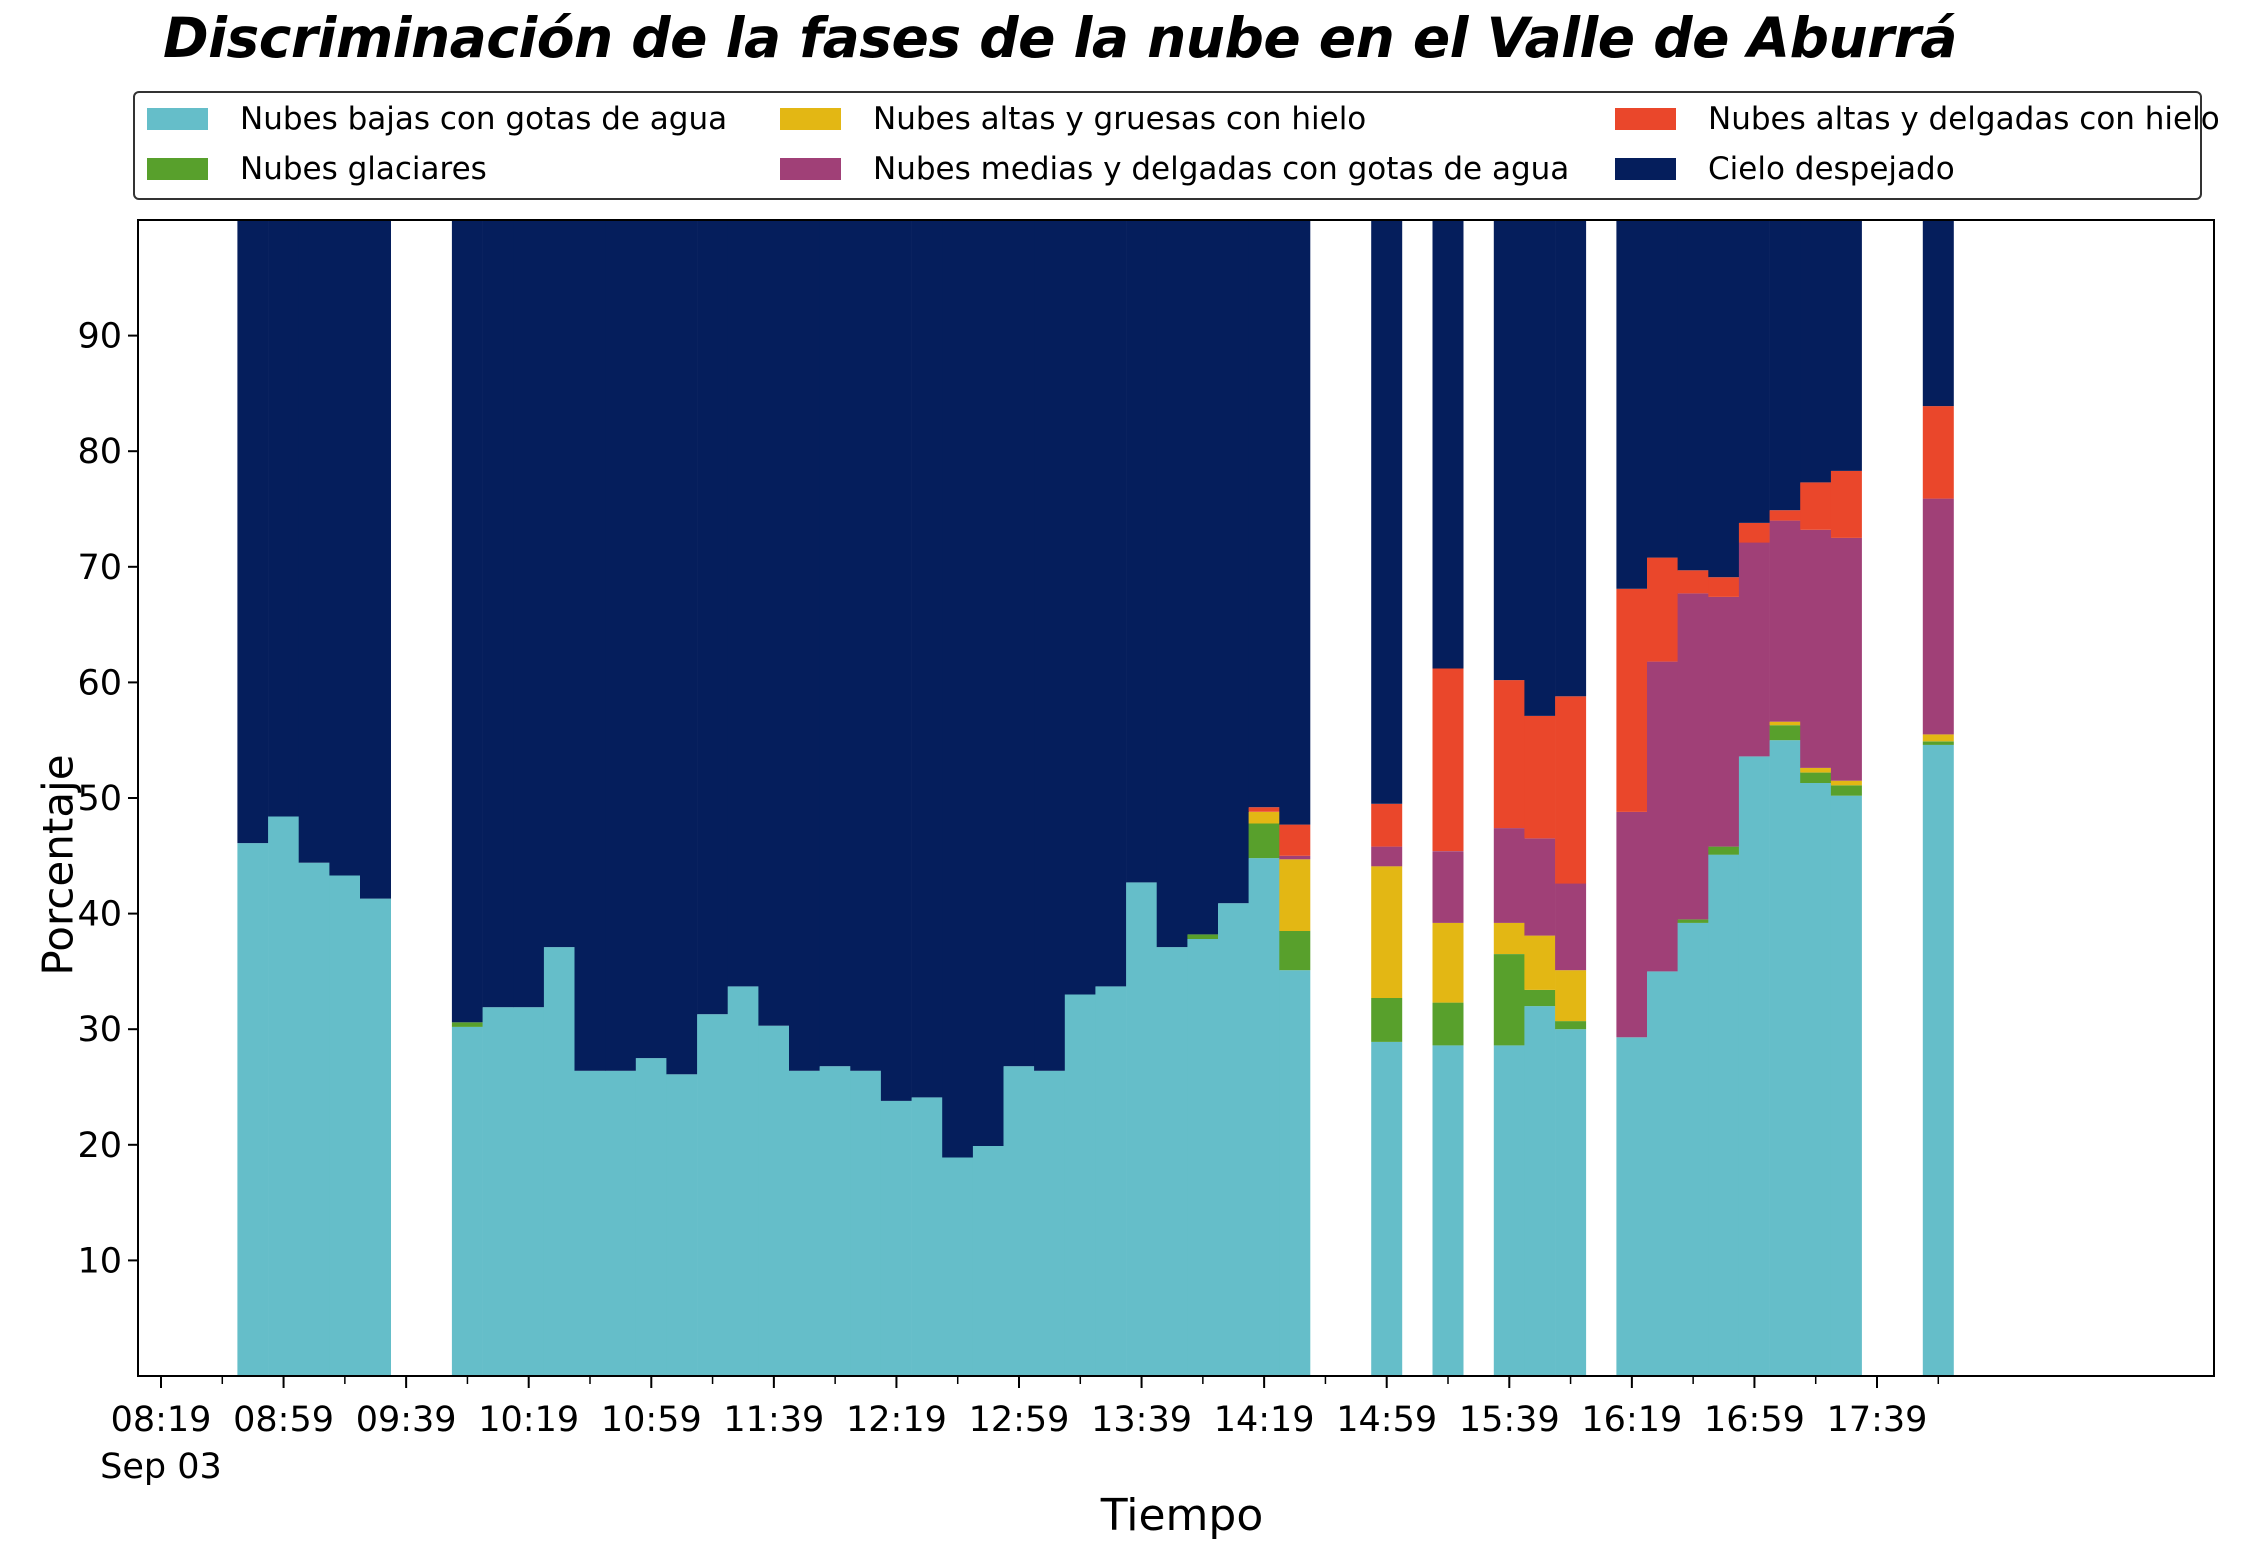 This screenshot has width=2244, height=1559. I want to click on x-tick-label: 10:19, so click(528, 1420).